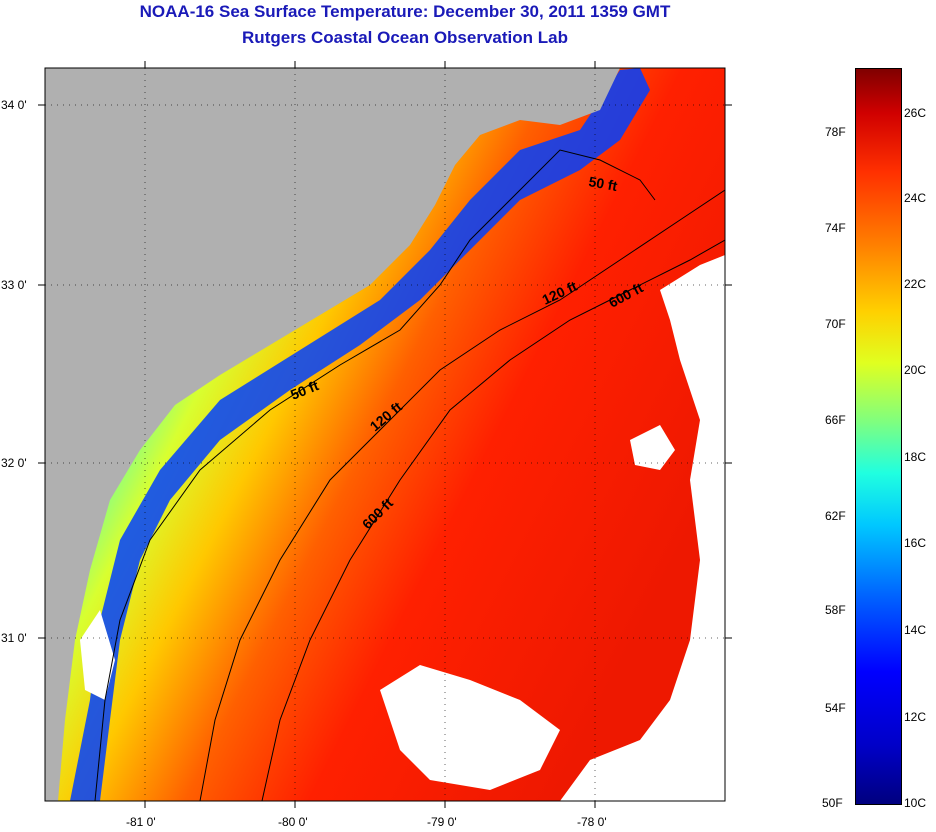 This screenshot has width=936, height=832. What do you see at coordinates (442, 822) in the screenshot?
I see `lon-tick-label: -79 0'` at bounding box center [442, 822].